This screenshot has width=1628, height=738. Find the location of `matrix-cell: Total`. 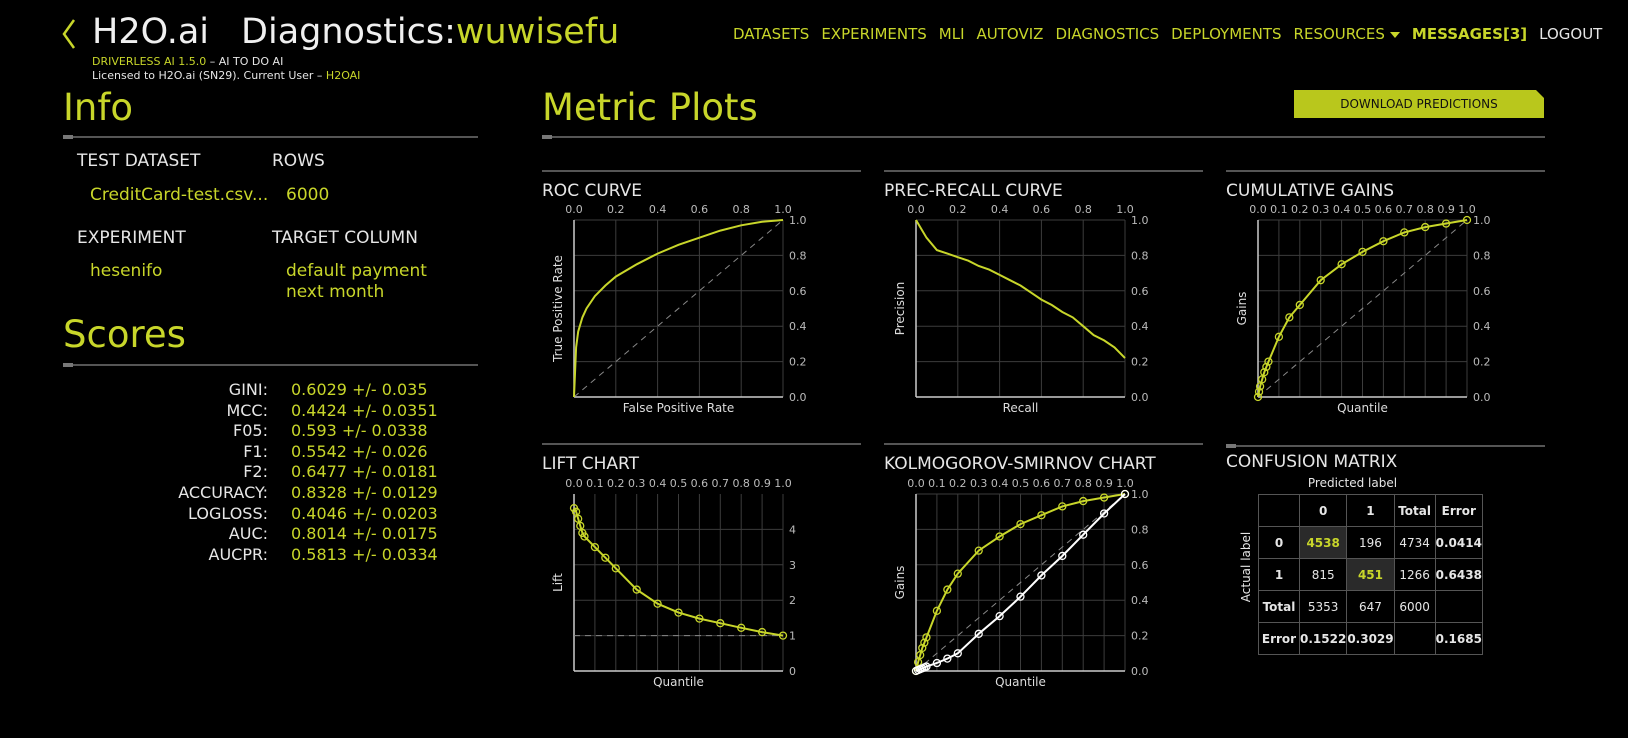

matrix-cell: Total is located at coordinates (1279, 606).